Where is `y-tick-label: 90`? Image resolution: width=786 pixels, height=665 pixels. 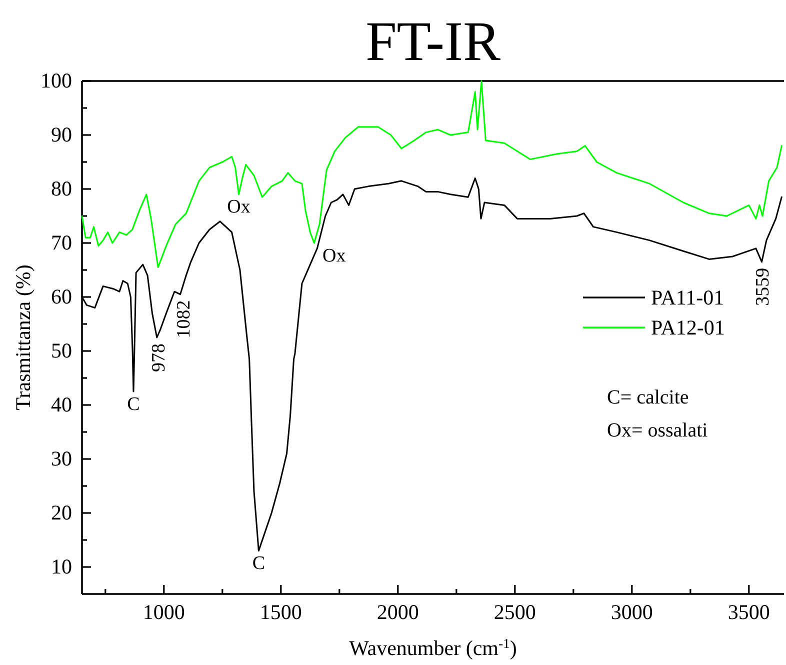
y-tick-label: 90 is located at coordinates (61, 134).